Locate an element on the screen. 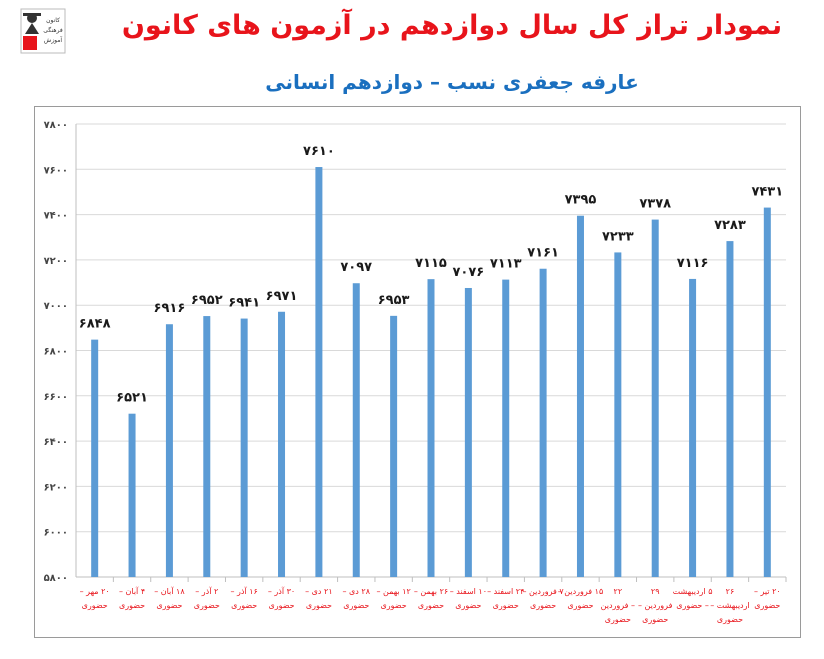 Image resolution: width=824 pixels, height=659 pixels. x-tick-label: ۲۲– فروردین حضوری is located at coordinates (618, 605).